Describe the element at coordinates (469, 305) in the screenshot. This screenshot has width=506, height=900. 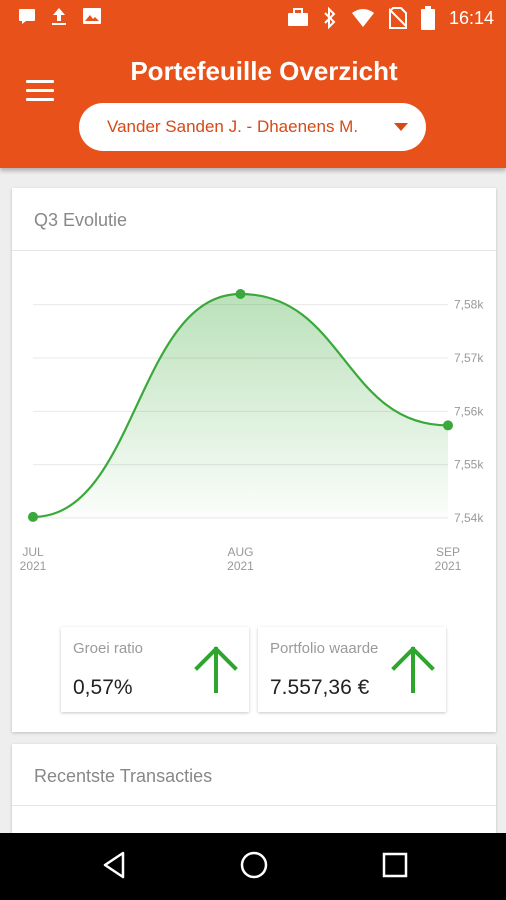
I see `y-tick-label: 7,58k` at that location.